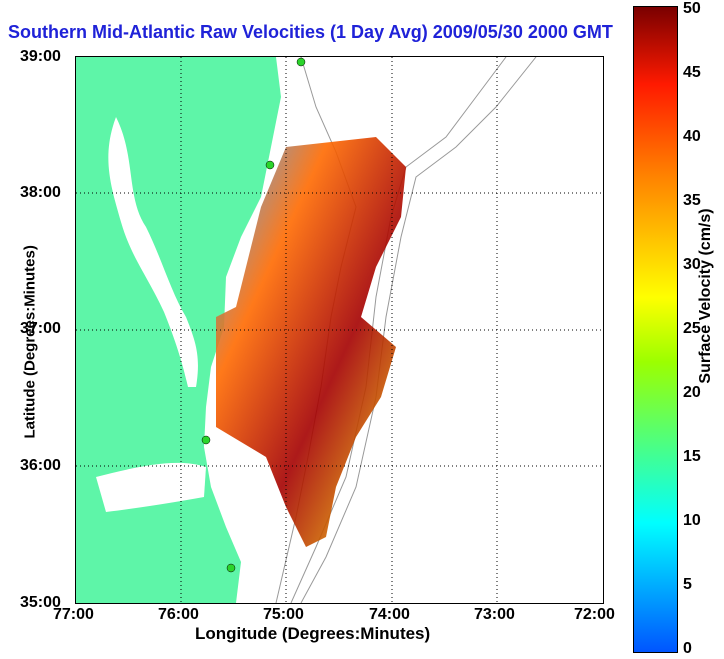 The height and width of the screenshot is (659, 724). I want to click on cbar-tick-45: 45, so click(692, 72).